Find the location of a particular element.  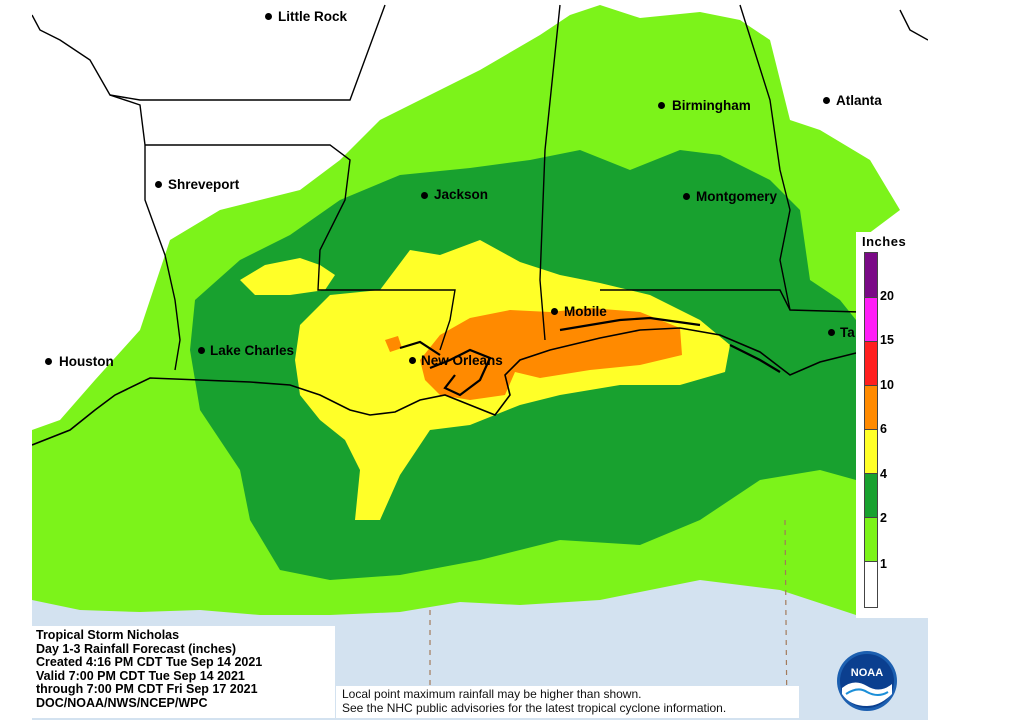

city-dot-shreveport is located at coordinates (158, 184).